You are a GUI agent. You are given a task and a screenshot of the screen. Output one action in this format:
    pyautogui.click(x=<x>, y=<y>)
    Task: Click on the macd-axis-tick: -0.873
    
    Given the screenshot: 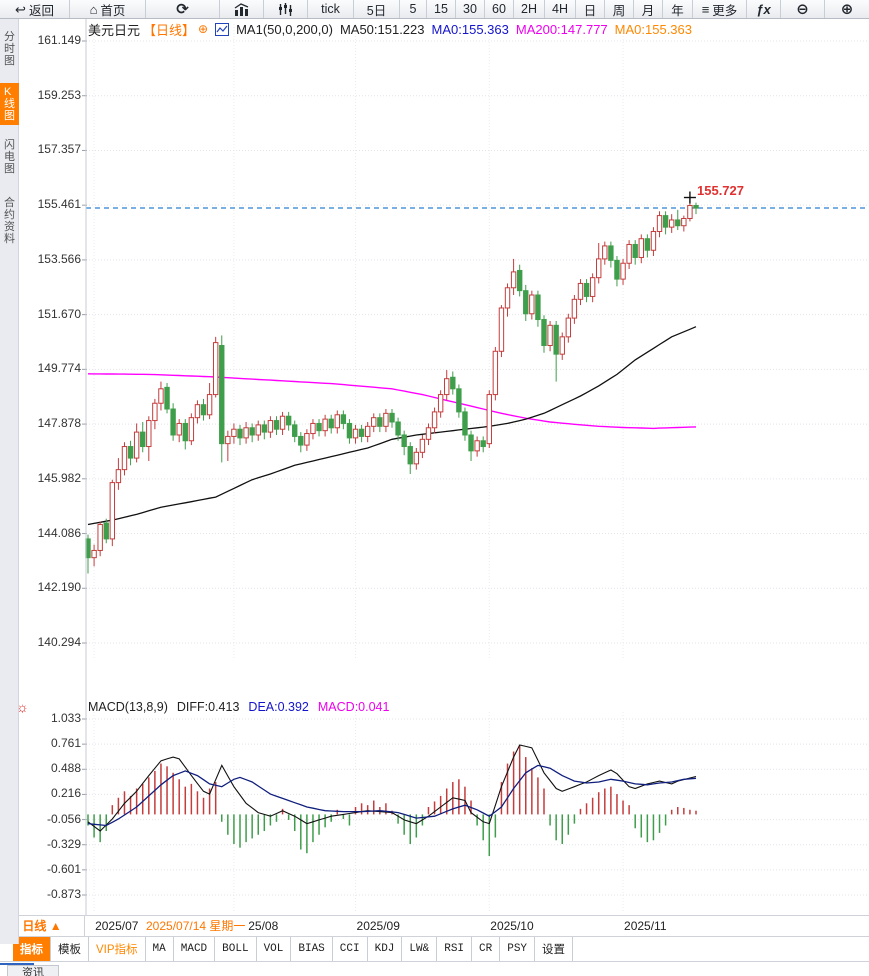 What is the action you would take?
    pyautogui.click(x=63, y=894)
    